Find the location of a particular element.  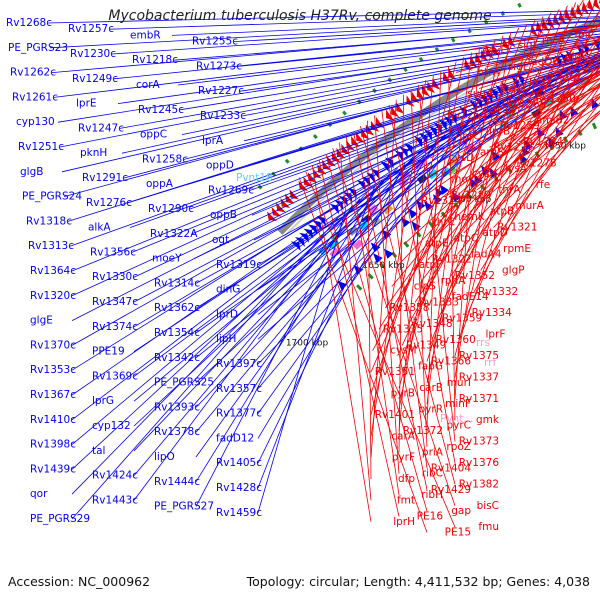

gene-label: Rv1397c is located at coordinates (239, 364).